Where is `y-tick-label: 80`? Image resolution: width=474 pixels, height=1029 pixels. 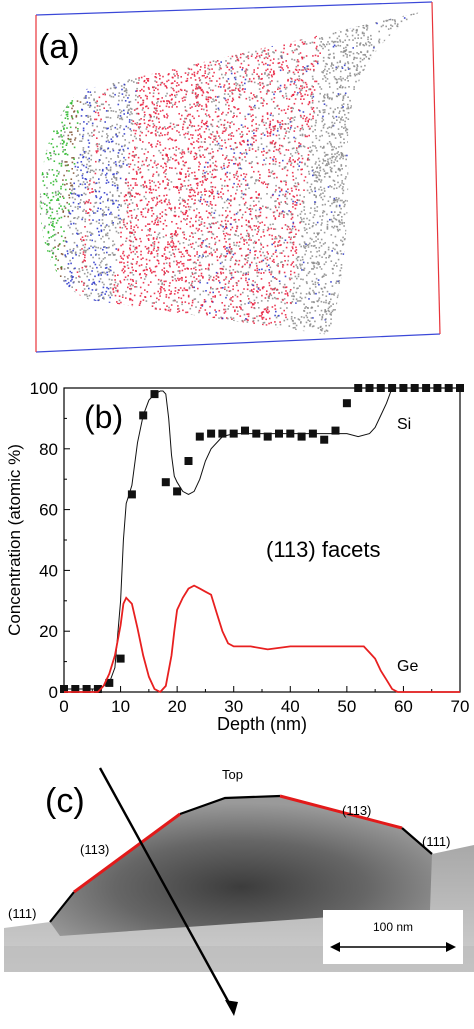
y-tick-label: 80 is located at coordinates (48, 449).